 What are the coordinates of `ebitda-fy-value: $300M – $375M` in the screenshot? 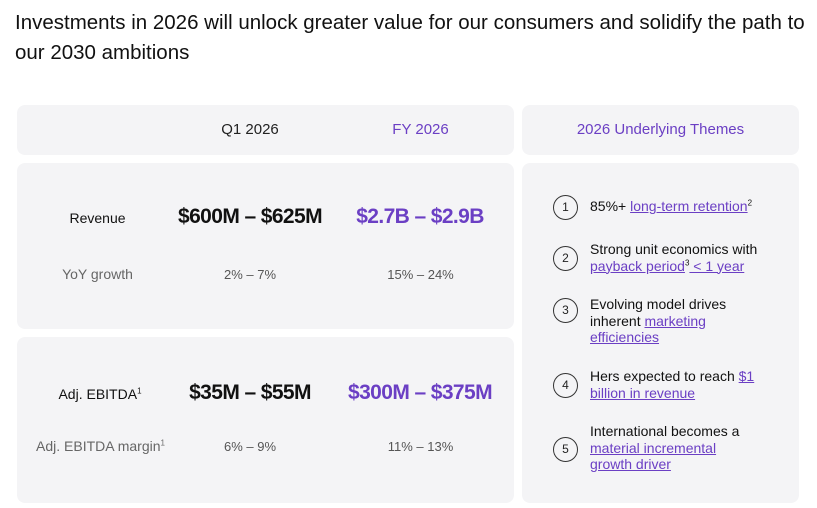 It's located at (420, 392).